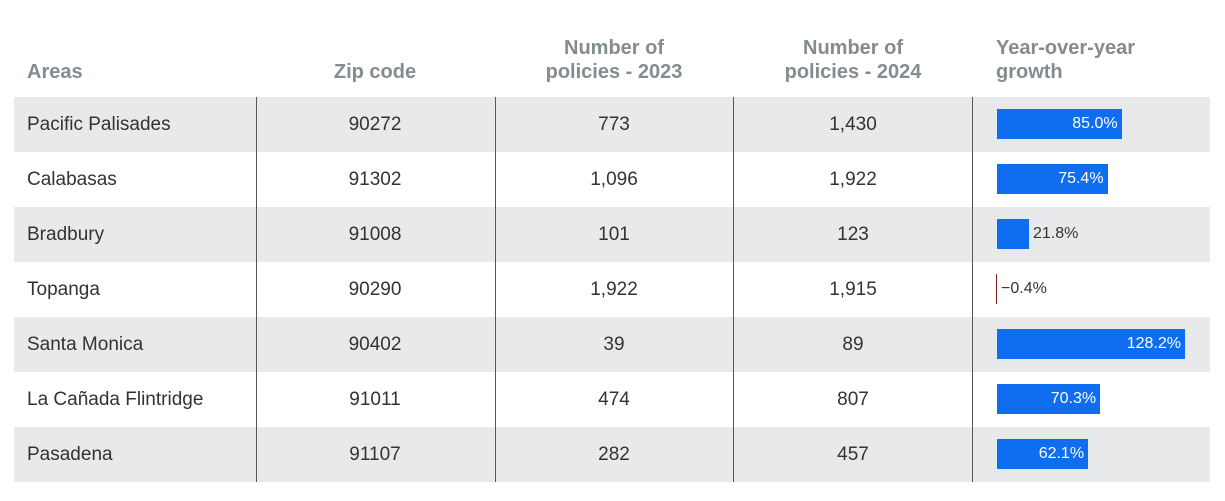 This screenshot has height=501, width=1225. I want to click on number-cell: 91107, so click(375, 454).